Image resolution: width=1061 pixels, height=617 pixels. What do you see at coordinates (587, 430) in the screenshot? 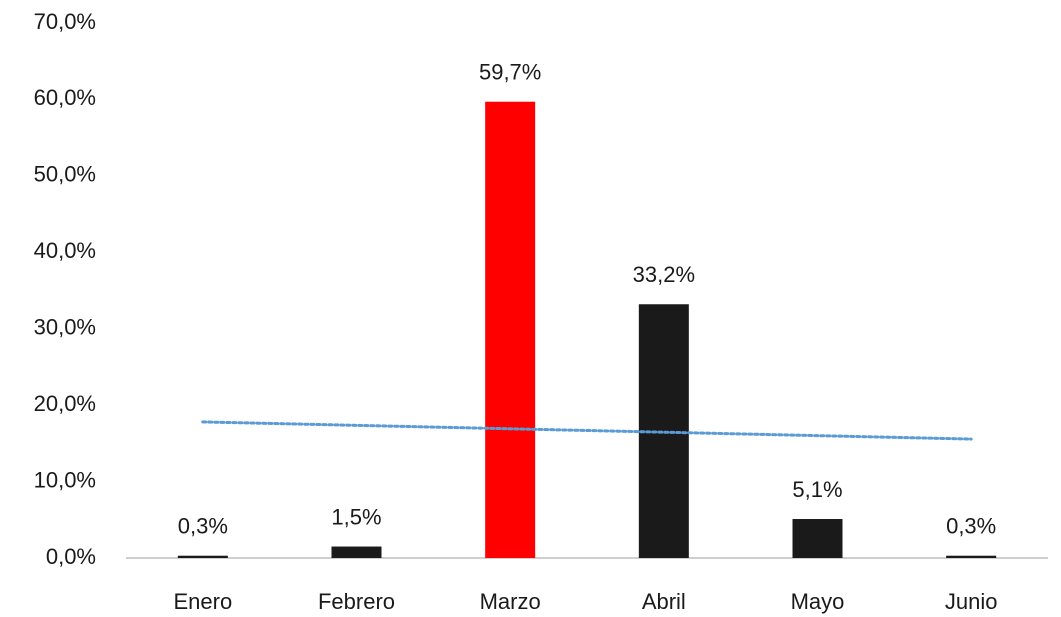
I see `trendline` at bounding box center [587, 430].